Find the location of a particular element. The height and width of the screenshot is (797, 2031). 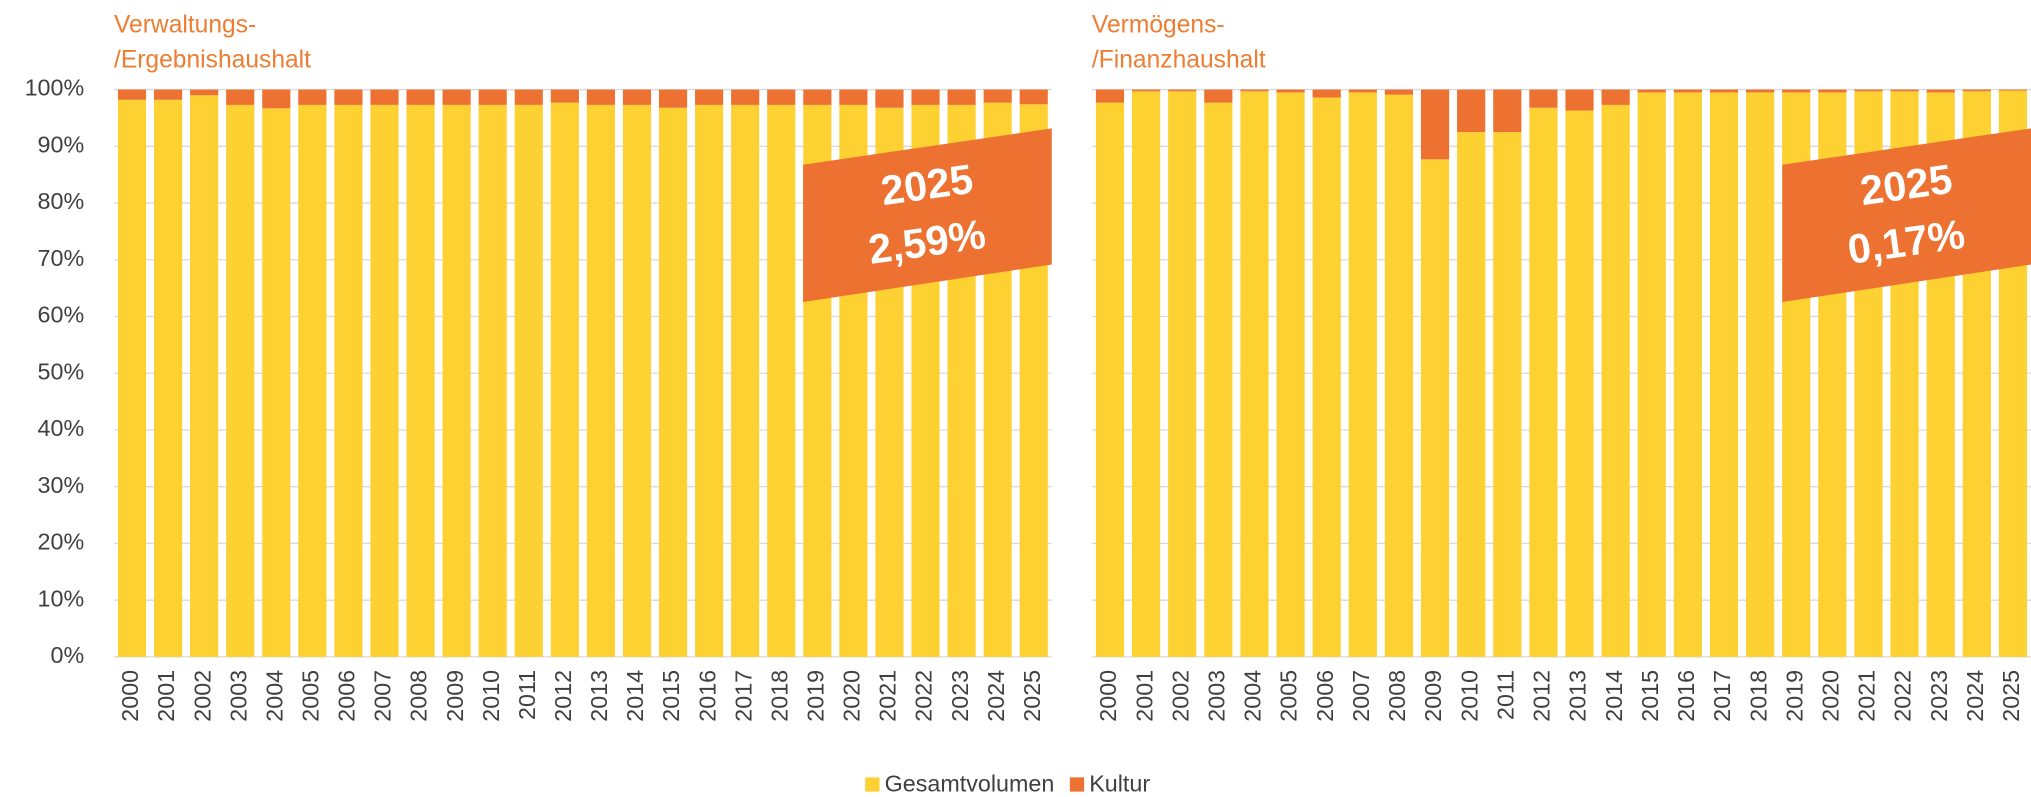

chart-title: /Finanzhaushalt is located at coordinates (1179, 60).